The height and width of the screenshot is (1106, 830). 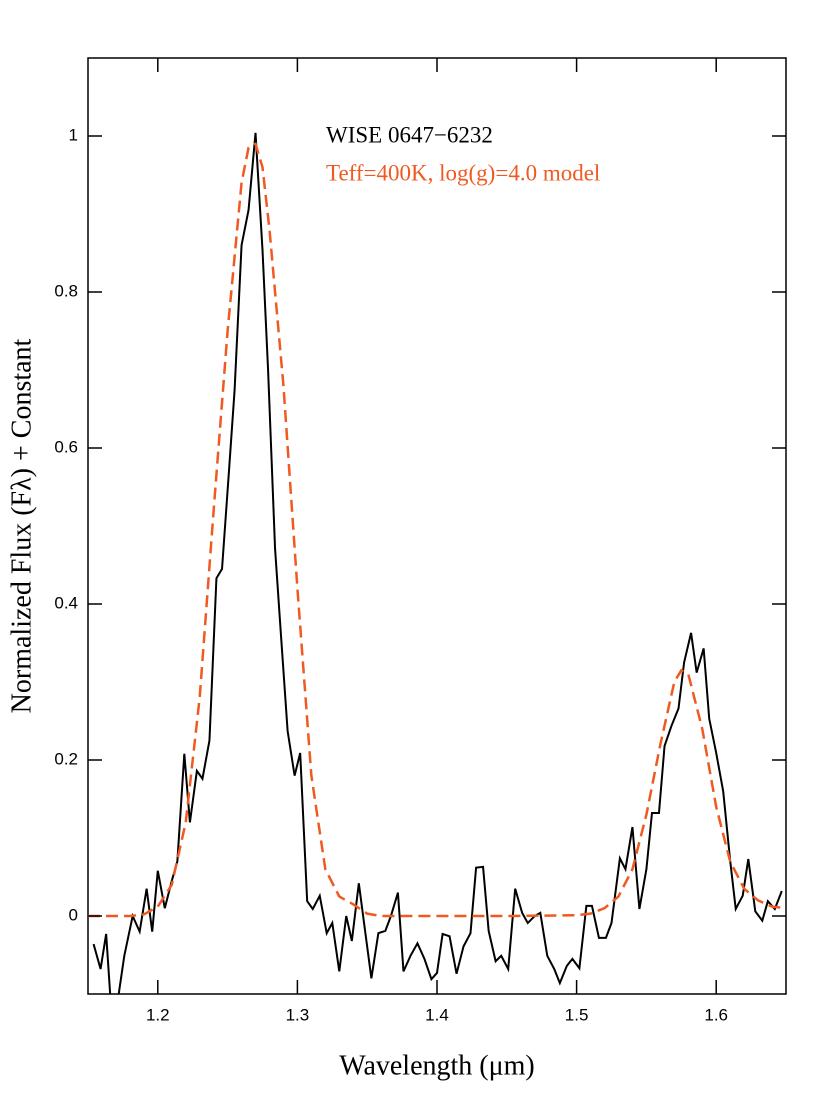 I want to click on y-tick-label: 0.8, so click(x=66, y=290).